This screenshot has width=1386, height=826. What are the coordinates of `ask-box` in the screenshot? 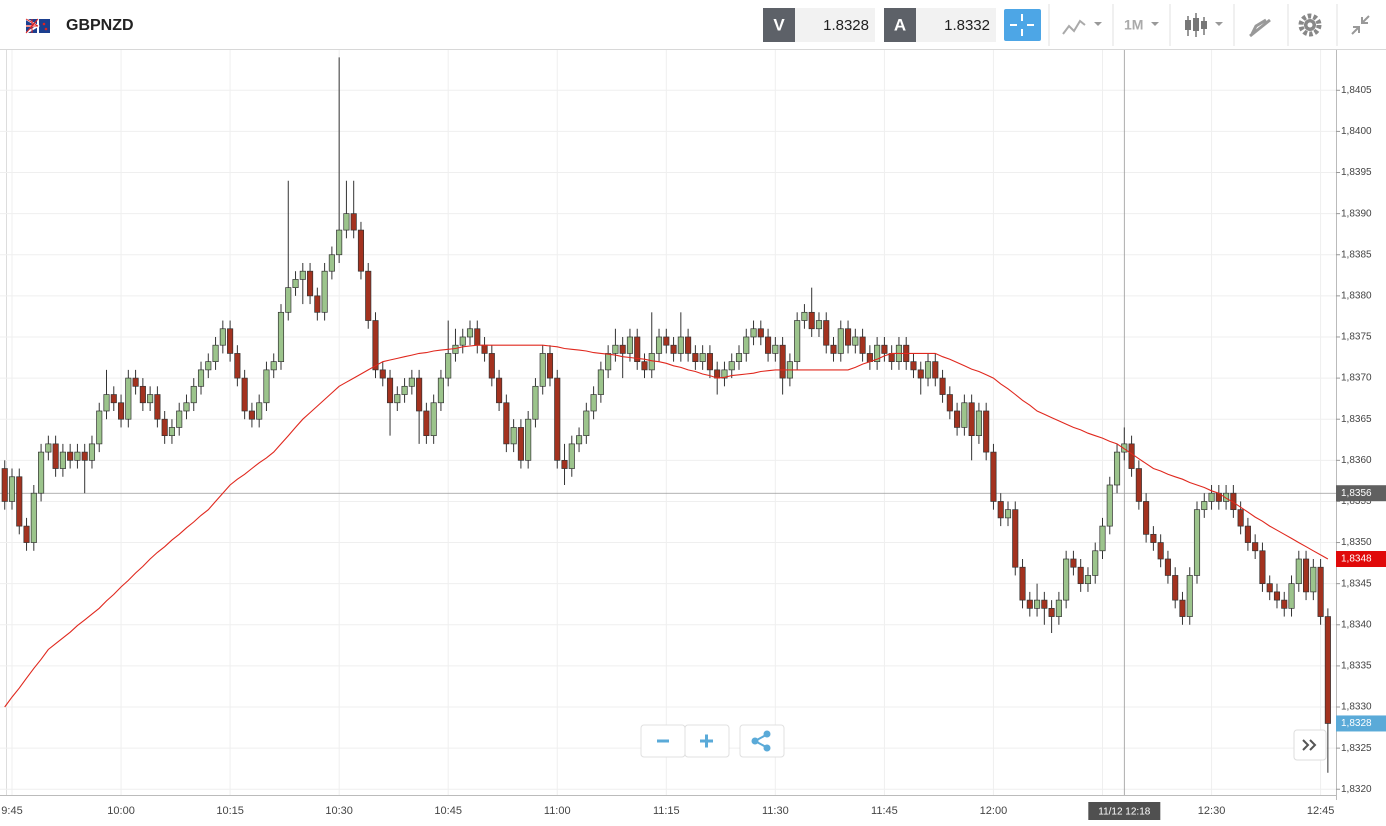 It's located at (956, 25).